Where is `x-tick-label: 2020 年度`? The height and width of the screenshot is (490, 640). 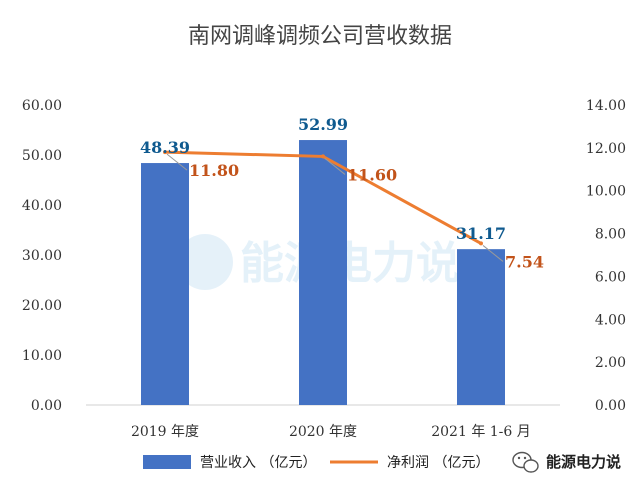 x-tick-label: 2020 年度 is located at coordinates (323, 432).